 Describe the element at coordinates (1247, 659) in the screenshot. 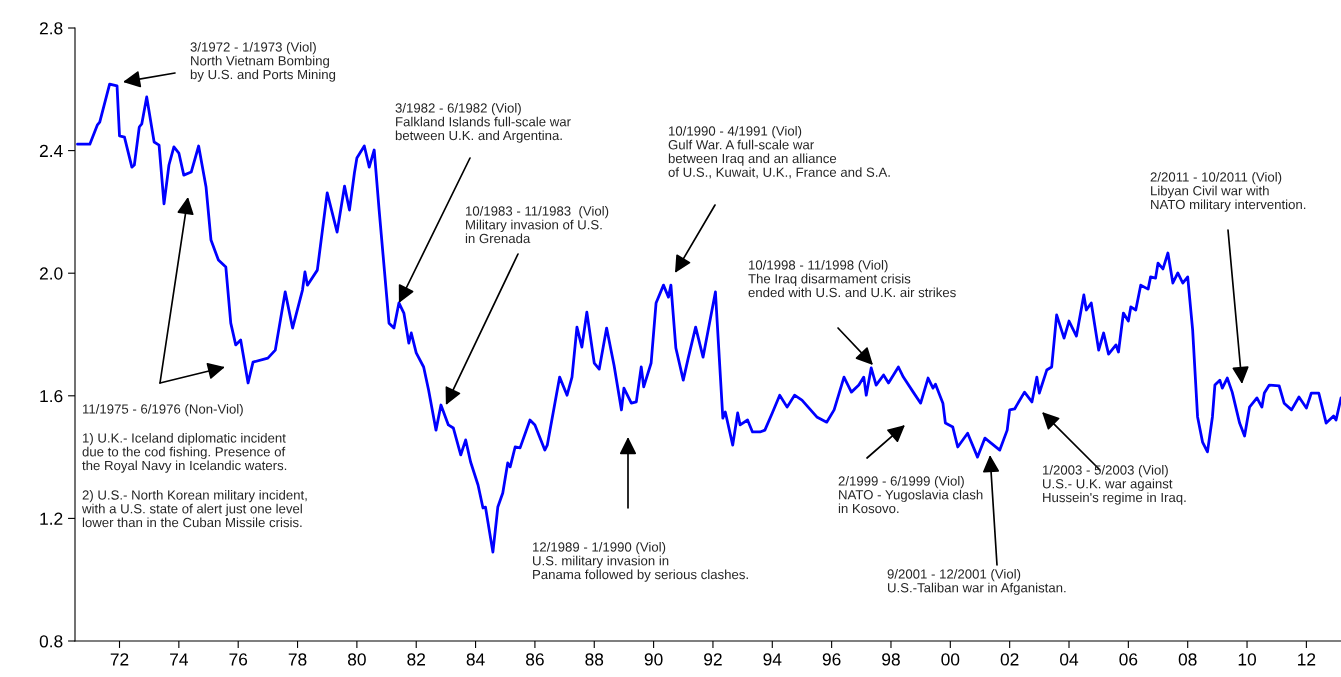

I see `x-tick-label: 10` at that location.